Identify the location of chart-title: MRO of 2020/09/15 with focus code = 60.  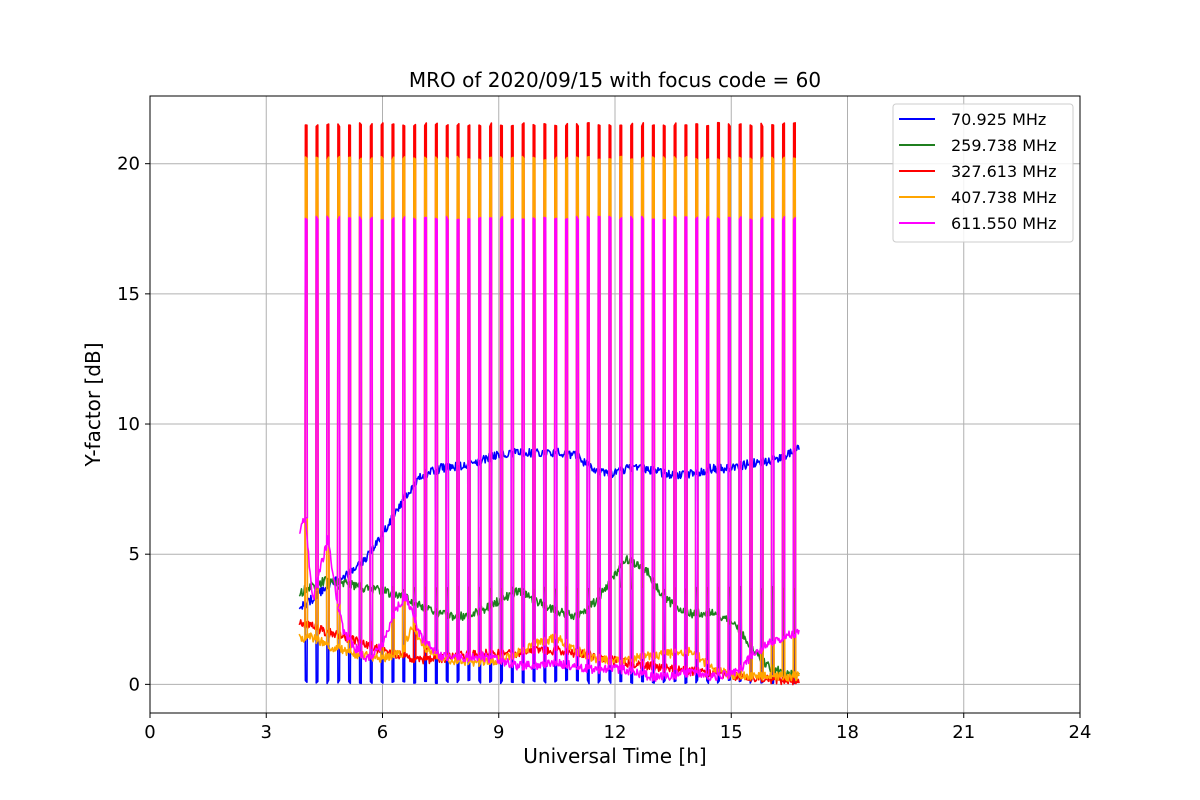
(615, 80).